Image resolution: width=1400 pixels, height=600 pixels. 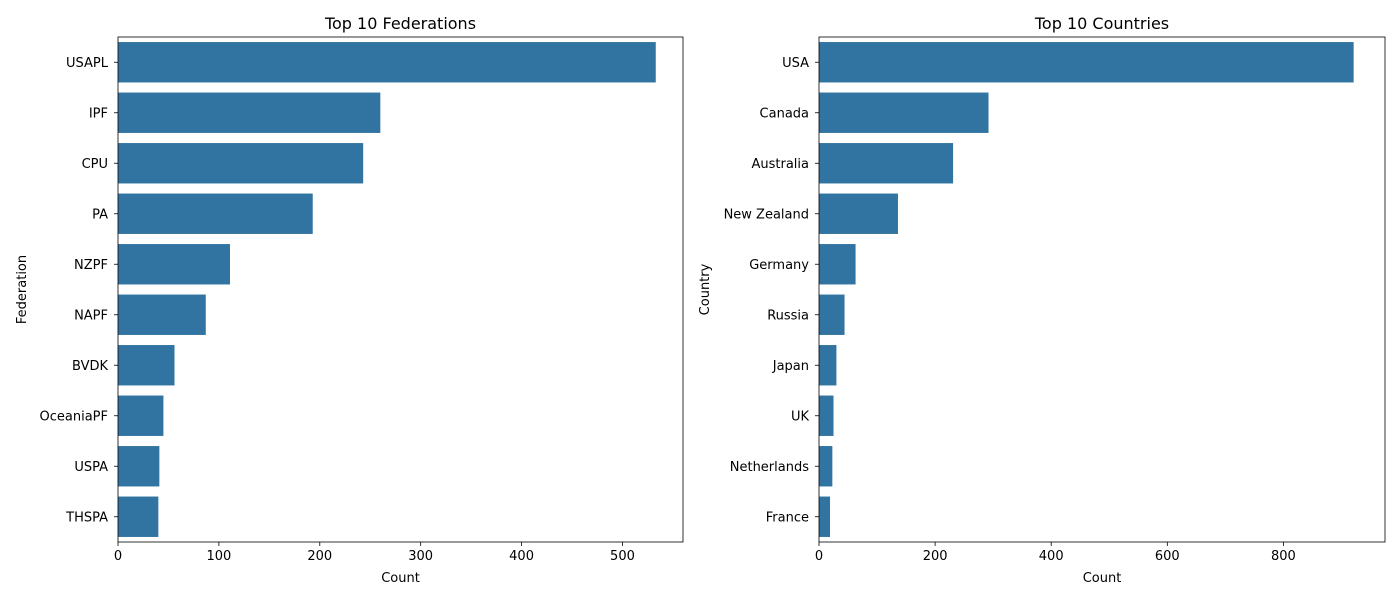 What do you see at coordinates (795, 63) in the screenshot?
I see `y-tick-label: USA` at bounding box center [795, 63].